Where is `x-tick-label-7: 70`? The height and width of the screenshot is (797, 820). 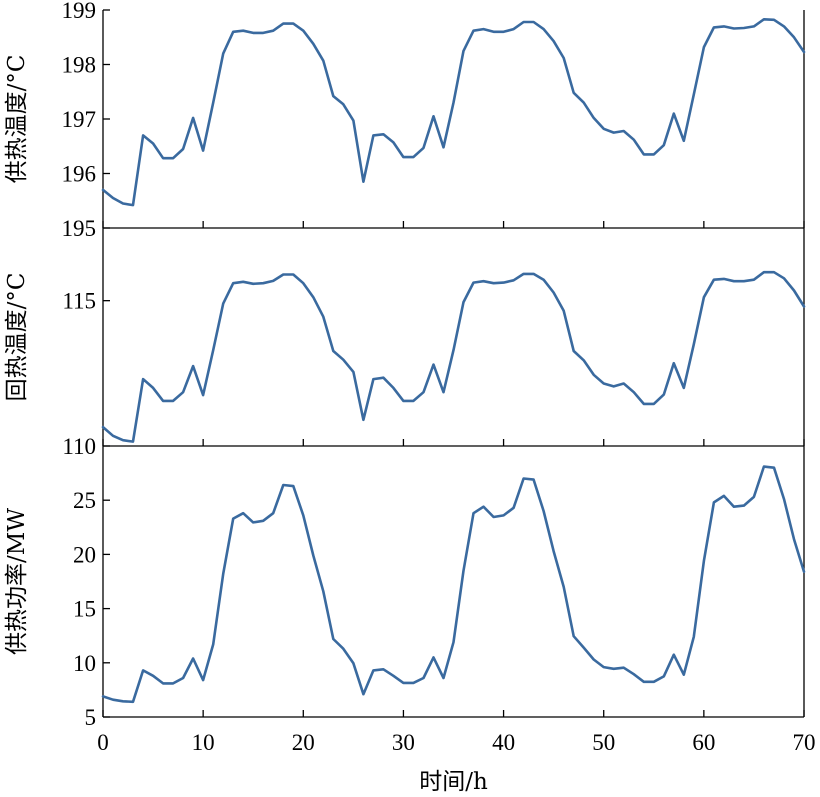 x-tick-label-7: 70 is located at coordinates (804, 742).